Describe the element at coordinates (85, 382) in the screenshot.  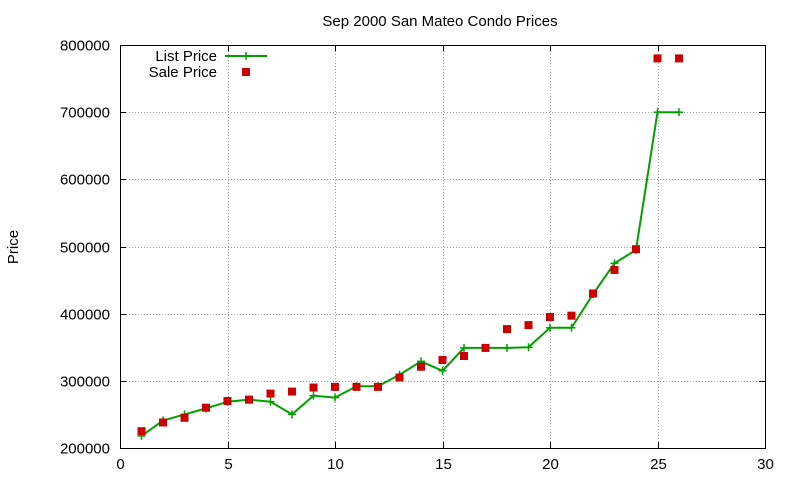
I see `y-tick-label: 300000` at that location.